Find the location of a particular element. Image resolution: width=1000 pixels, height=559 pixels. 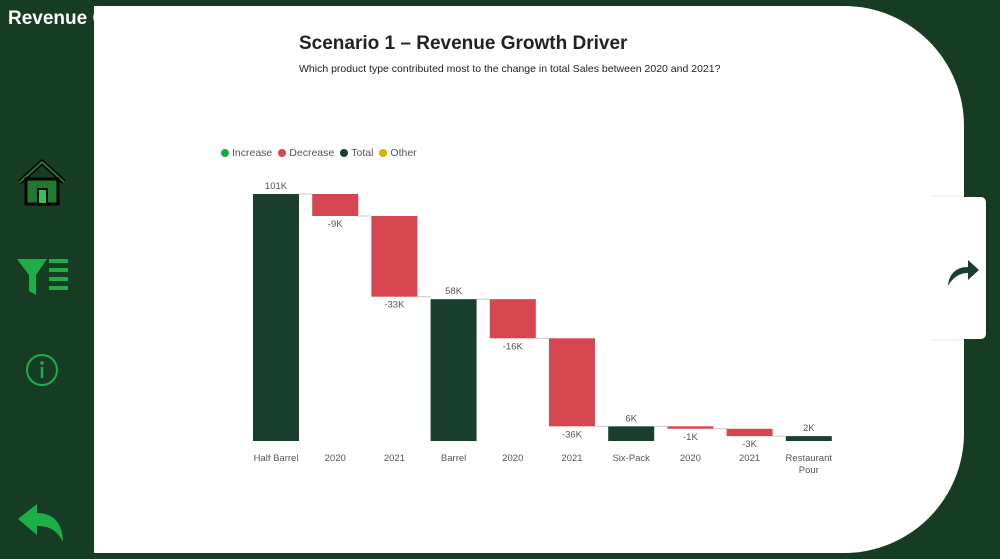

data-label: -3K is located at coordinates (749, 444).